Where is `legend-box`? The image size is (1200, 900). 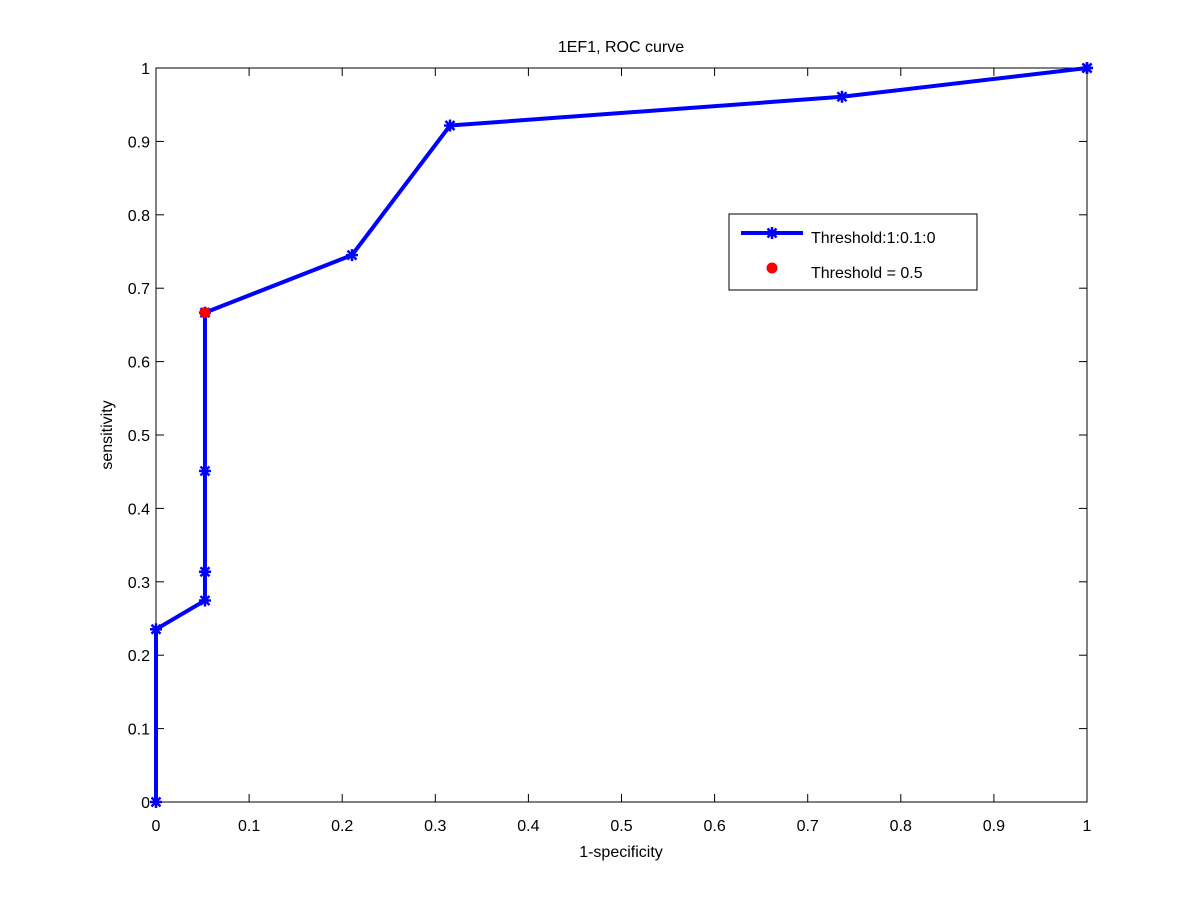 legend-box is located at coordinates (853, 252).